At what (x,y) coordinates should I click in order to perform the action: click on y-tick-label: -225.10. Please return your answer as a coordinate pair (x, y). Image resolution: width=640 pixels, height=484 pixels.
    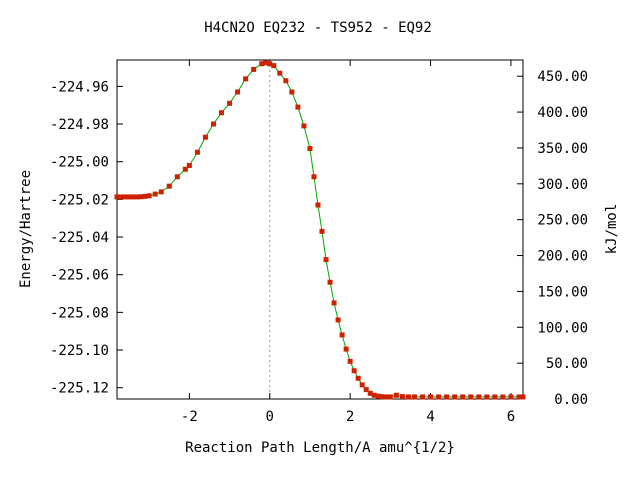
    Looking at the image, I should click on (79, 351).